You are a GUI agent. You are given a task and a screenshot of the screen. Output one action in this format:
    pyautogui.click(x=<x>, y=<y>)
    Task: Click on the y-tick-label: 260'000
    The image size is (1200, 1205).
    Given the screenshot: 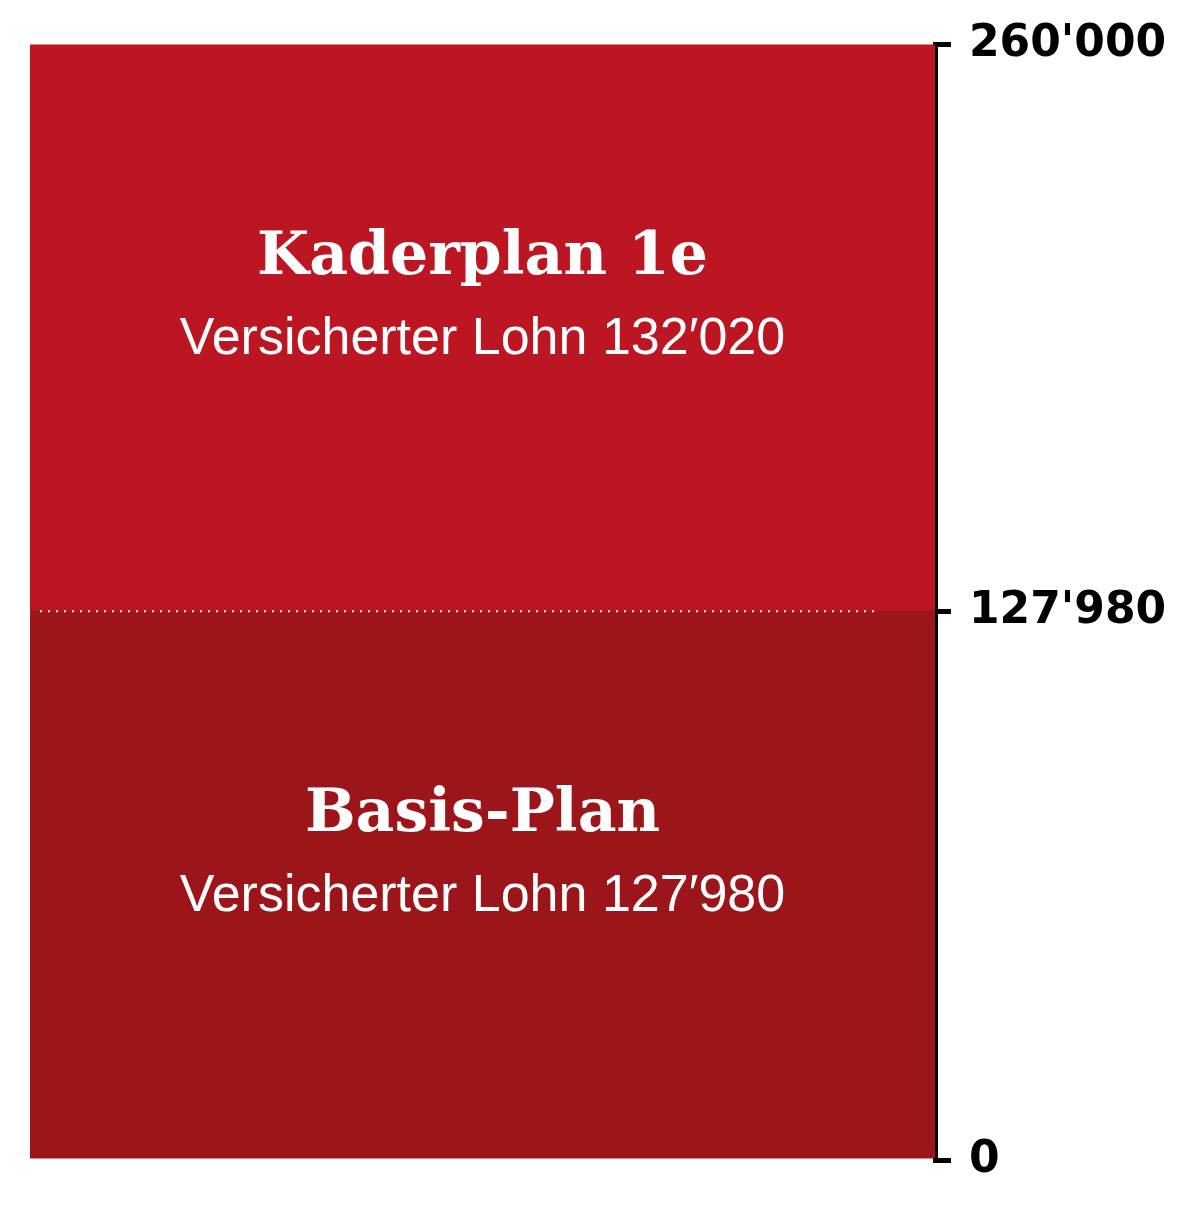 What is the action you would take?
    pyautogui.click(x=1068, y=40)
    